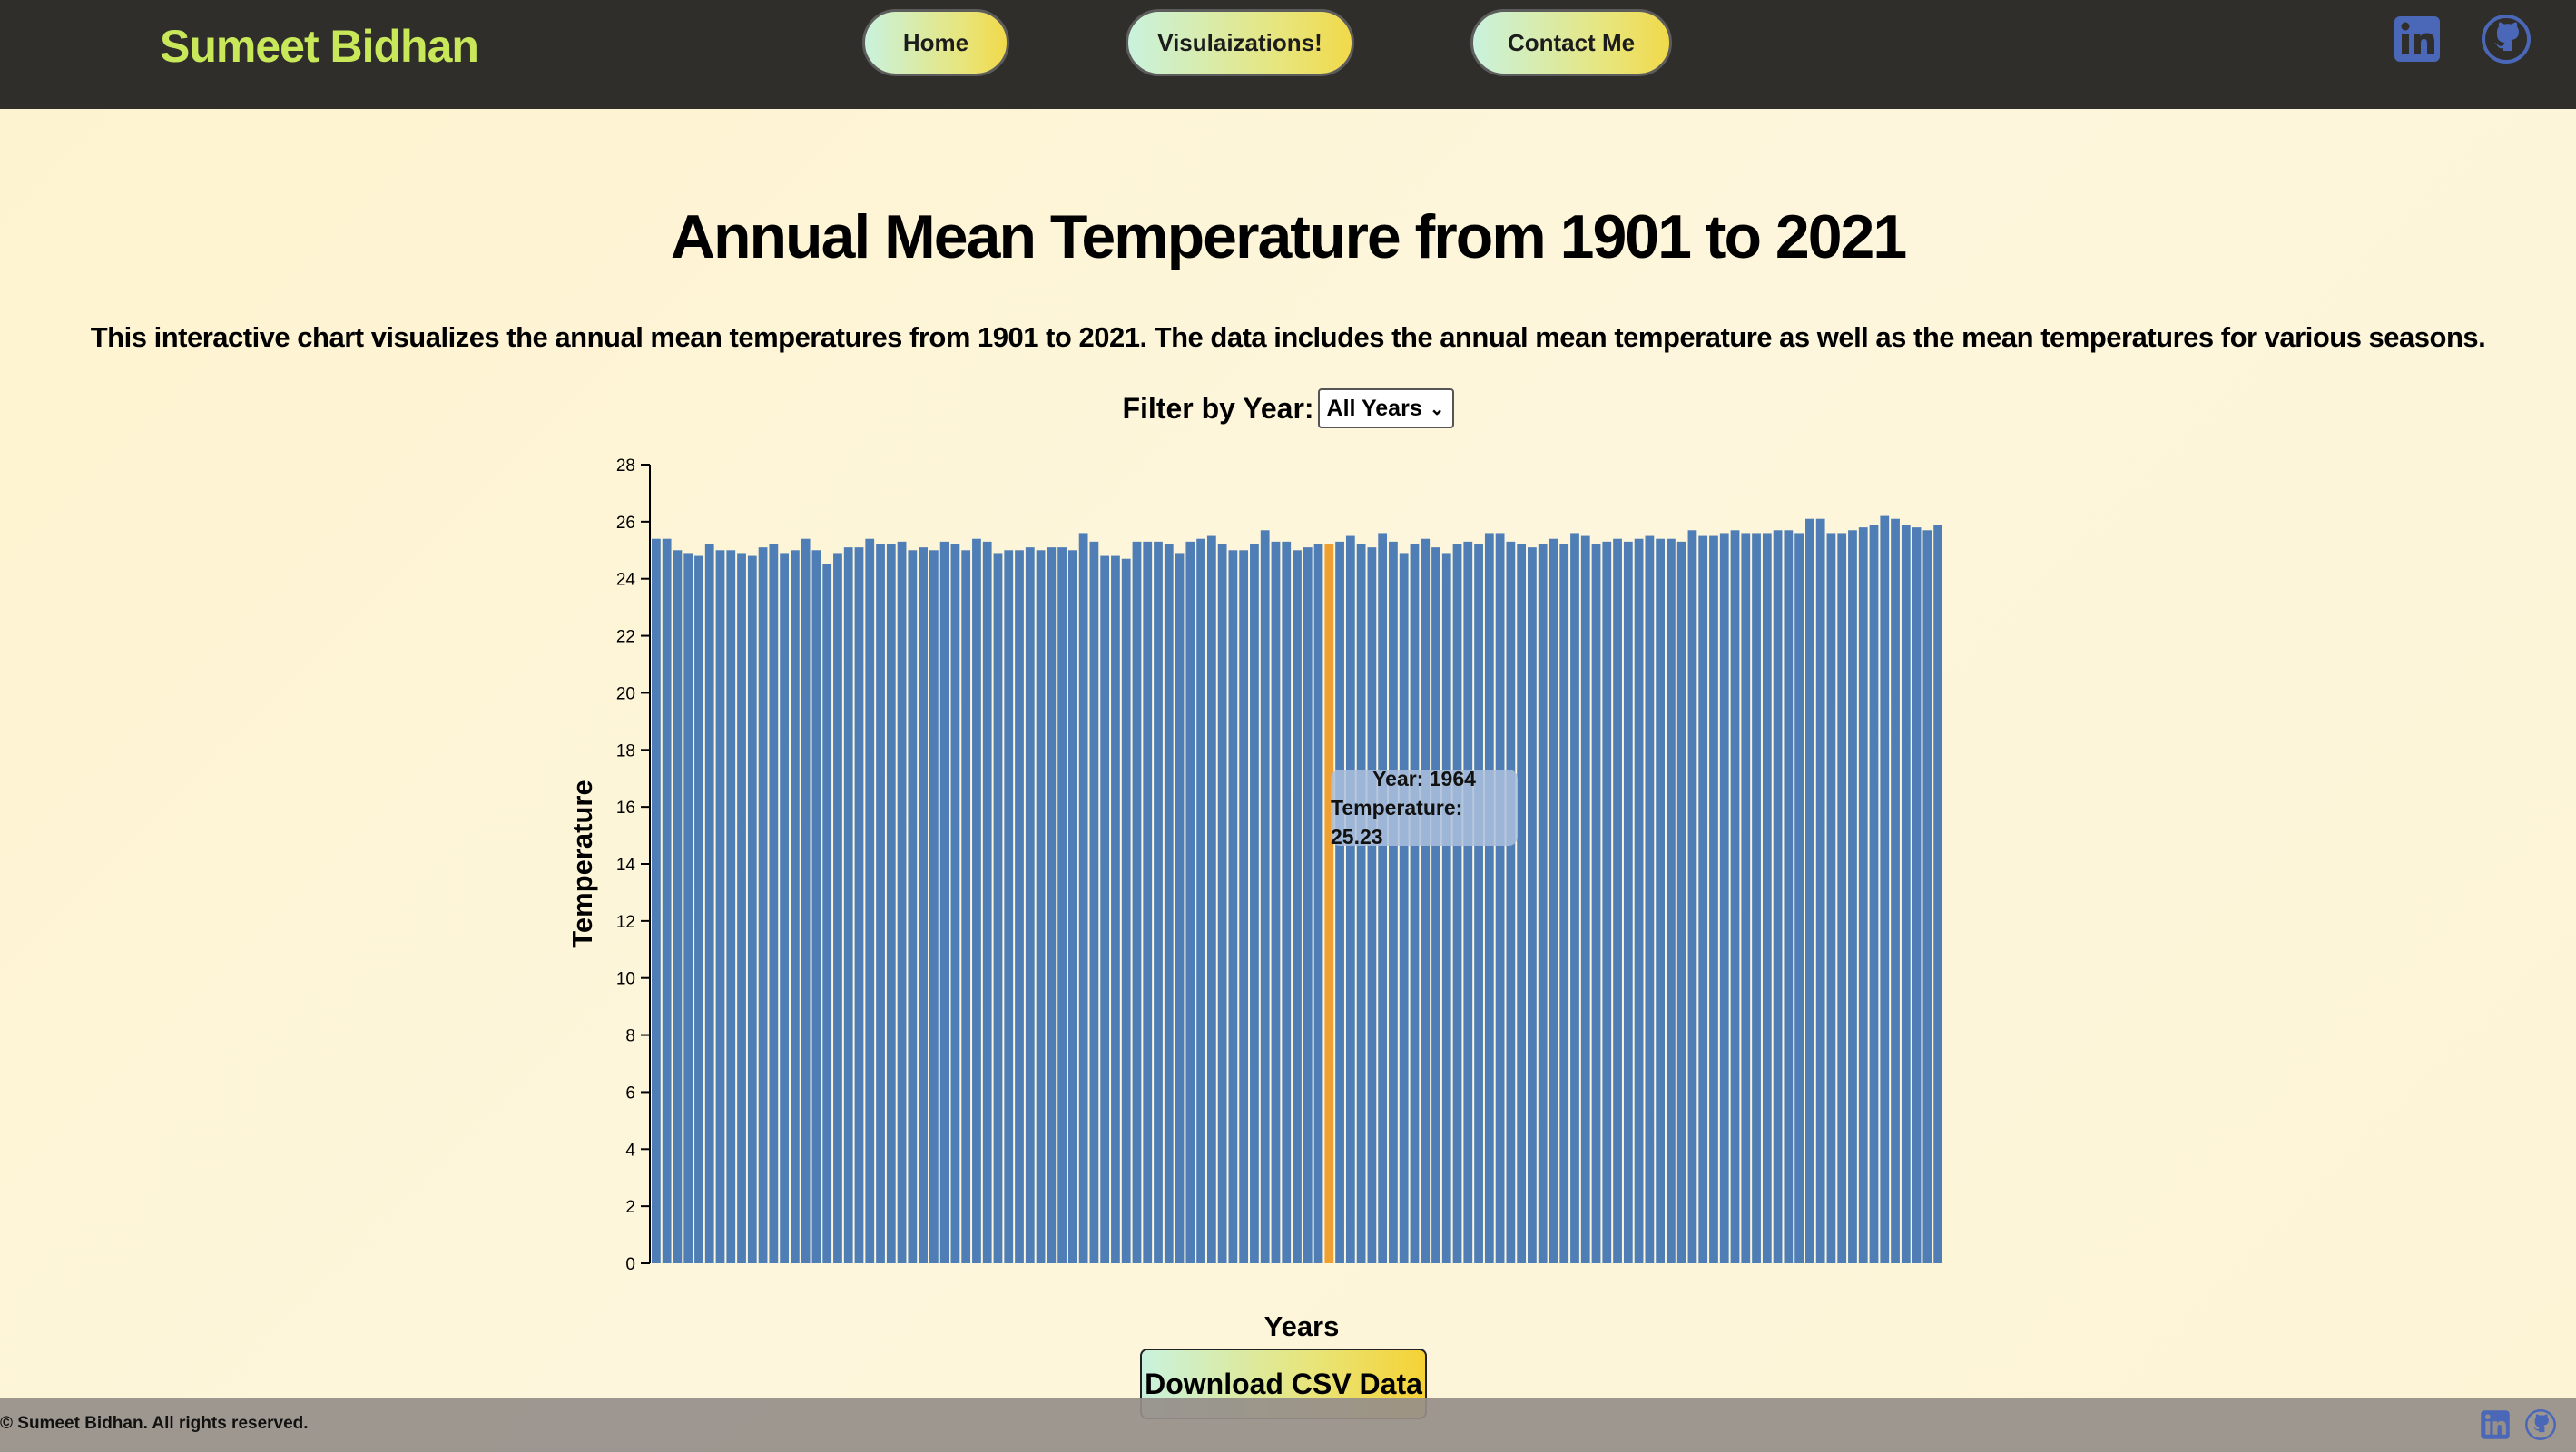 The image size is (2576, 1452). Describe the element at coordinates (1329, 903) in the screenshot. I see `bar-highlighted` at that location.